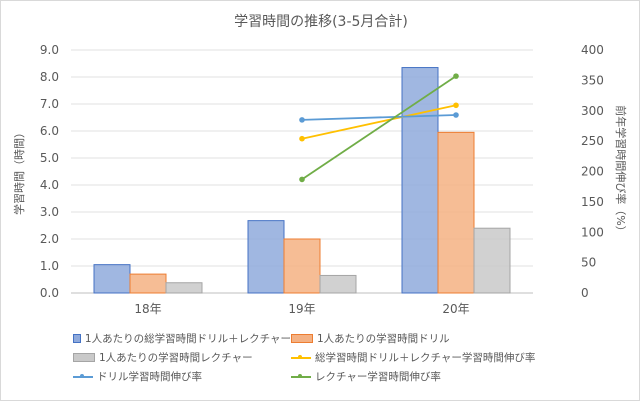  What do you see at coordinates (425, 358) in the screenshot?
I see `legend-label: 総学習時間ドリル＋レクチャー学習時間伸び率` at bounding box center [425, 358].